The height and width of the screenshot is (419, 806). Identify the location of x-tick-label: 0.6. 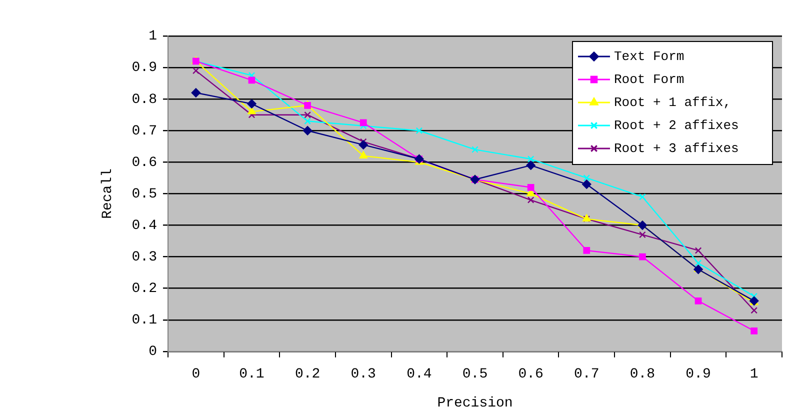
(531, 374).